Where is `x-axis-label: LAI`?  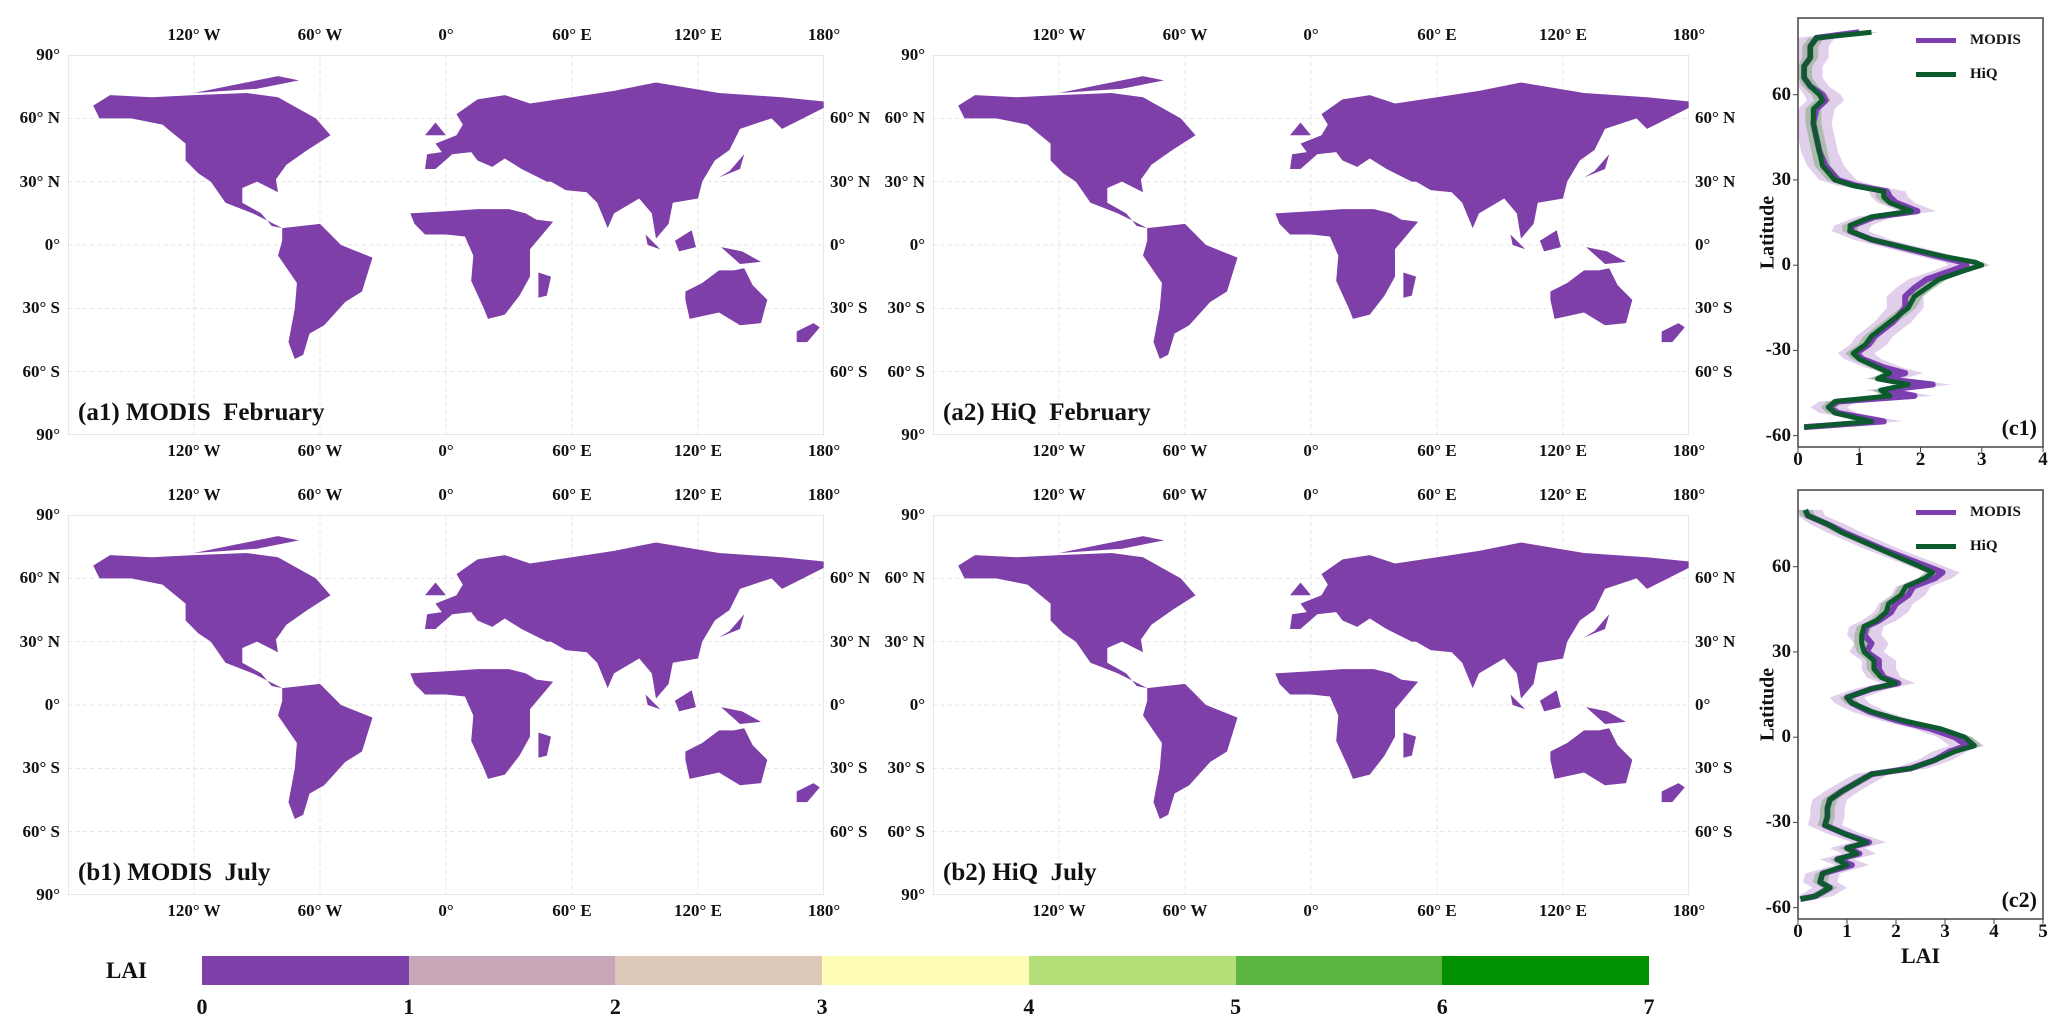
x-axis-label: LAI is located at coordinates (1920, 955).